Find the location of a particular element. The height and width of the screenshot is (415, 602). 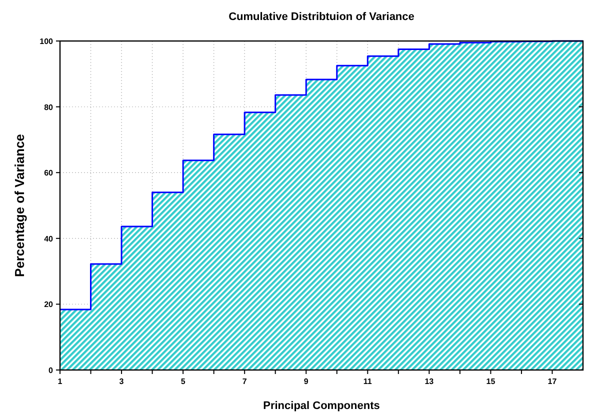

chart-title: Cumulative Distribtuion of Variance is located at coordinates (321, 17).